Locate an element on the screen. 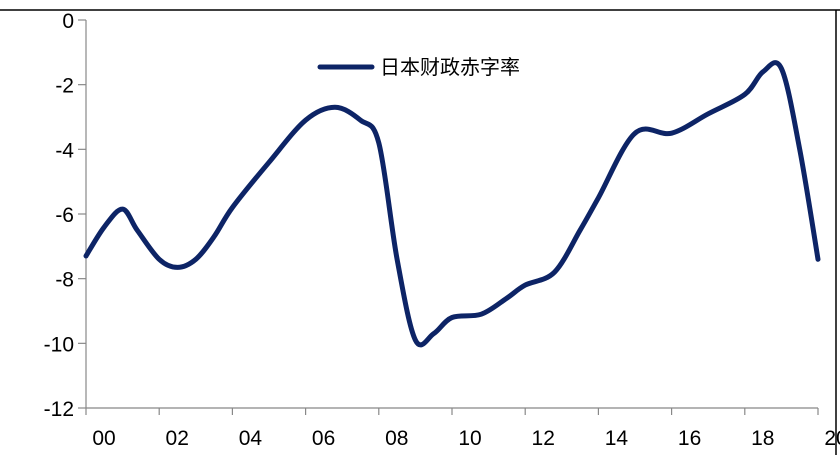 The image size is (840, 455). y-tick-label: -2 is located at coordinates (64, 86).